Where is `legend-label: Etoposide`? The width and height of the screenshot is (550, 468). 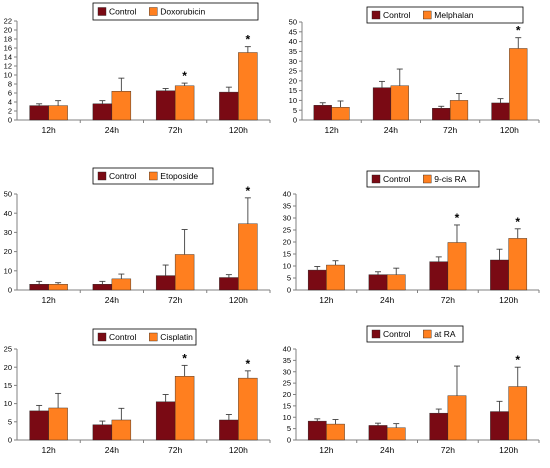 legend-label: Etoposide is located at coordinates (179, 176).